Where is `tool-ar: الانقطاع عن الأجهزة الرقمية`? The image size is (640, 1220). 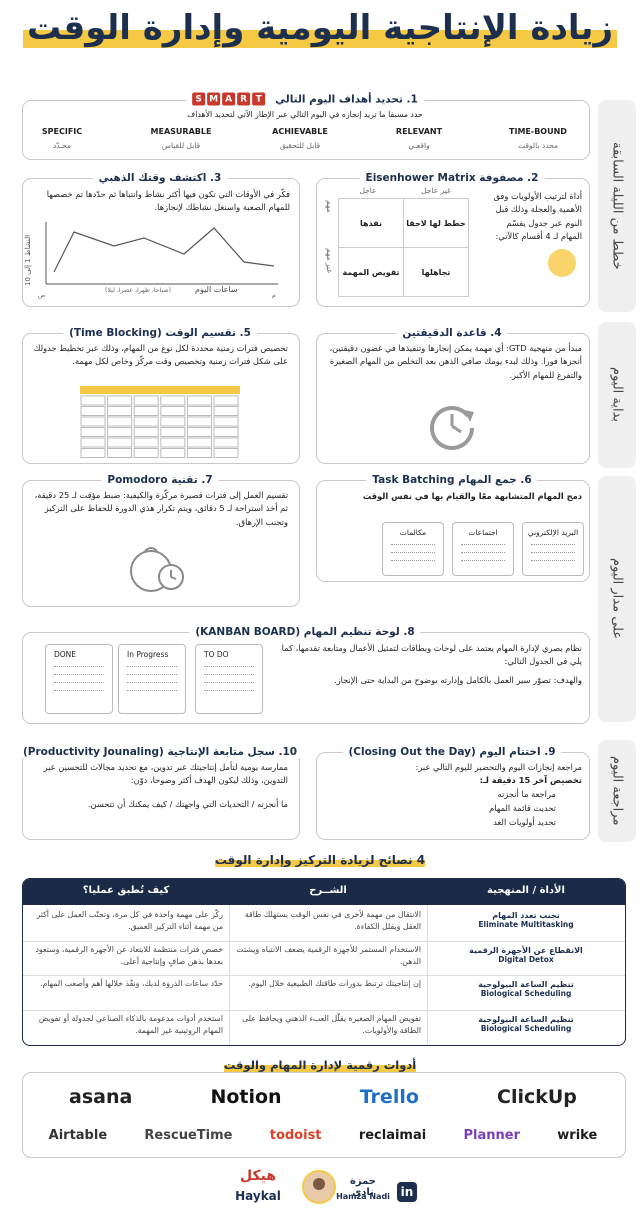
tool-ar: الانقطاع عن الأجهزة الرقمية is located at coordinates (526, 950).